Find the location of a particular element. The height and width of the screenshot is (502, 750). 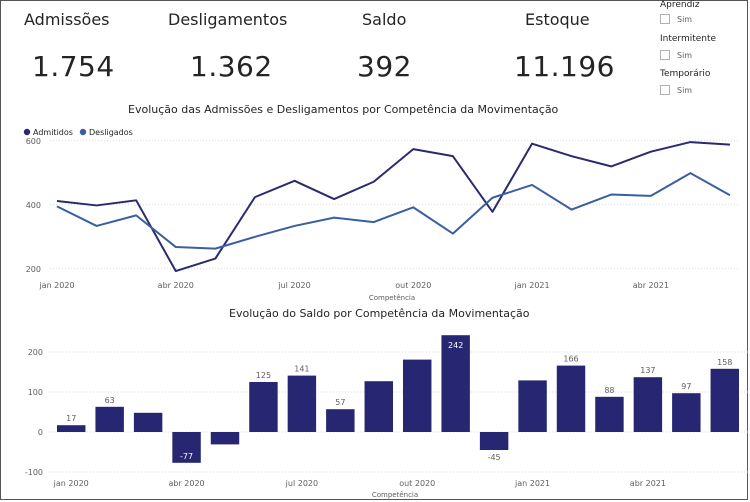

y-tick-label: 100 is located at coordinates (35, 392).